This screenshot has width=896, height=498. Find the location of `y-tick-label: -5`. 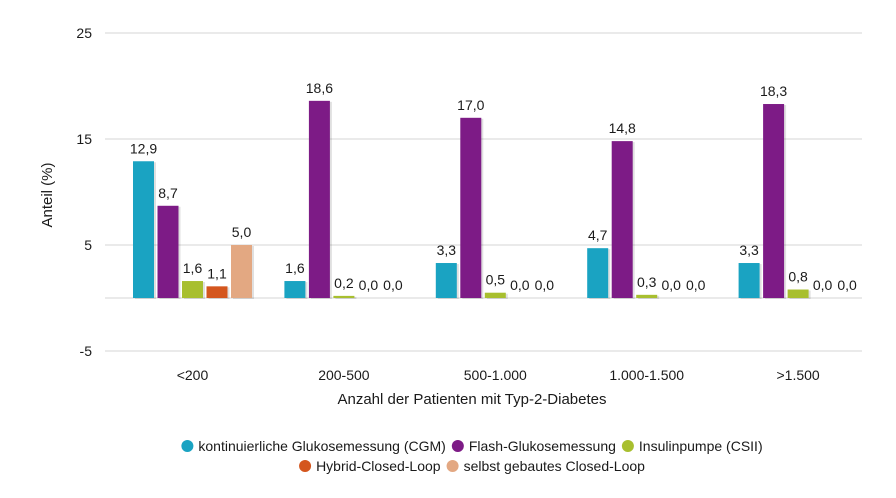

y-tick-label: -5 is located at coordinates (86, 351).